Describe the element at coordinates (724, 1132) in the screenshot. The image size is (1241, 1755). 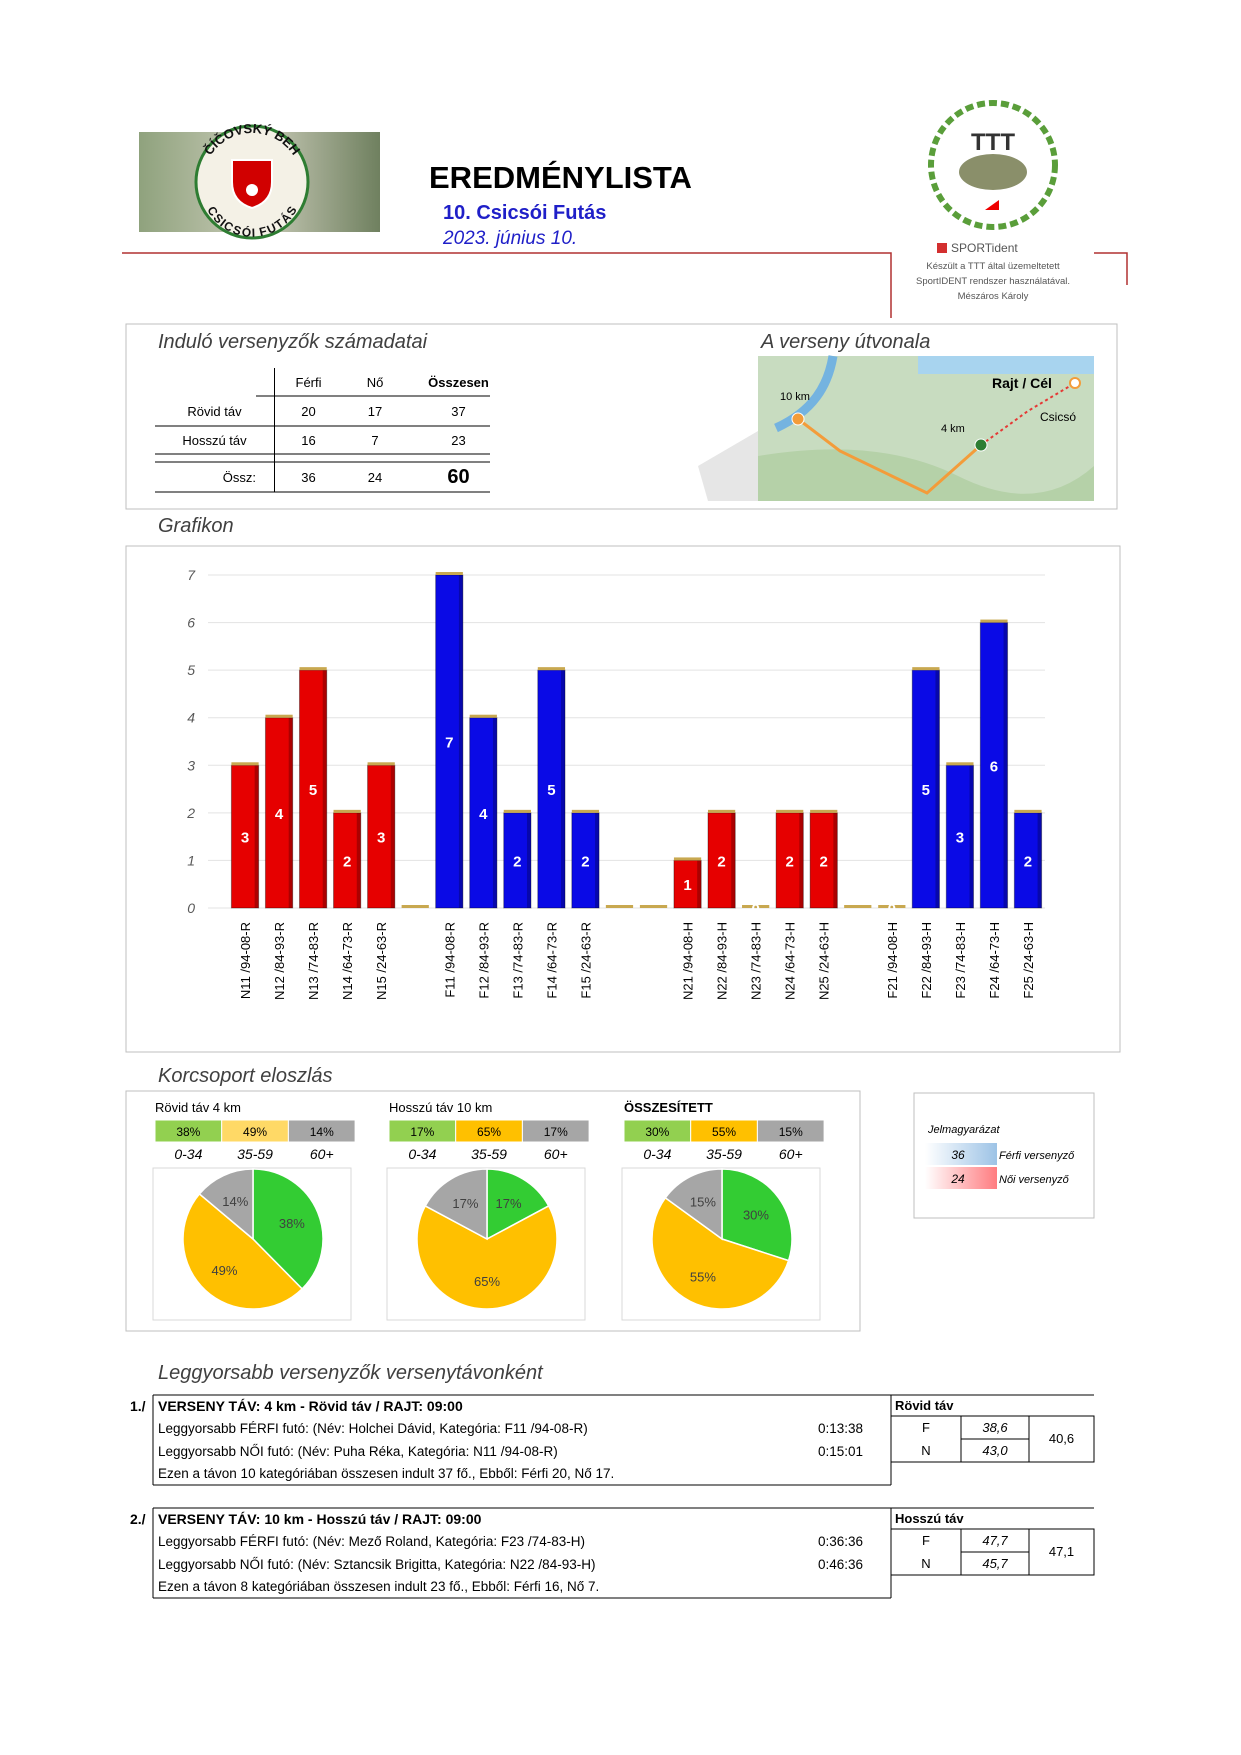
I see `age-header-value: 55%` at that location.